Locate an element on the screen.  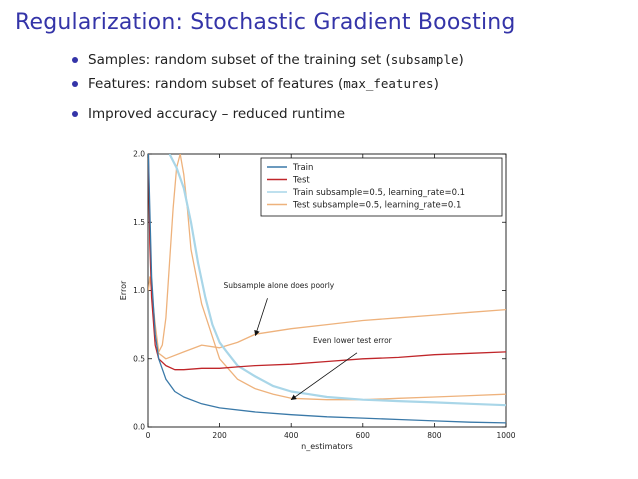
y-tick-label: 2.0 is located at coordinates (139, 154).